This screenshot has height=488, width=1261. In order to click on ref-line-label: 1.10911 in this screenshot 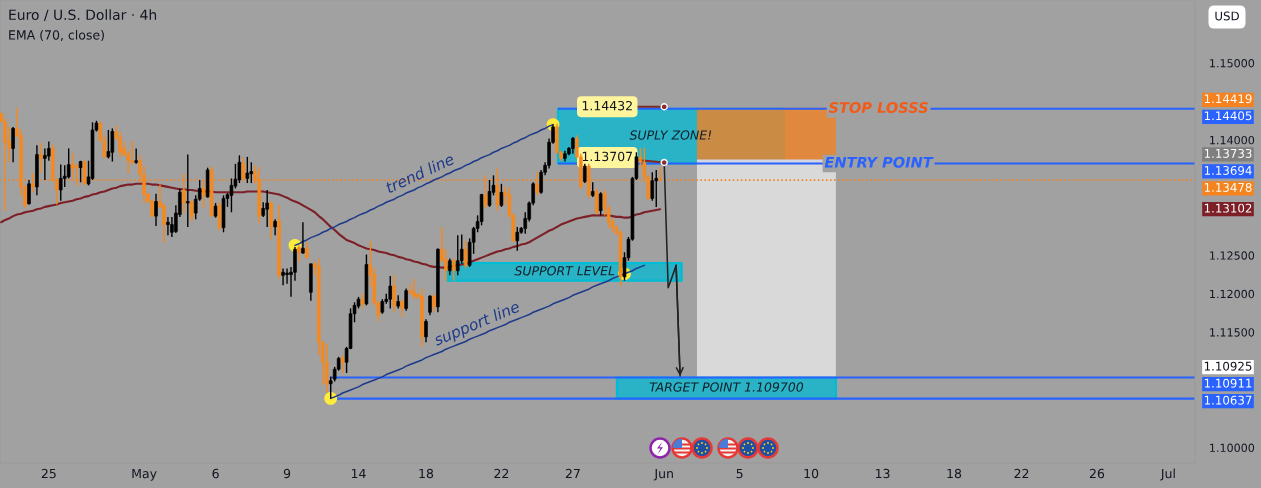, I will do `click(1228, 383)`.